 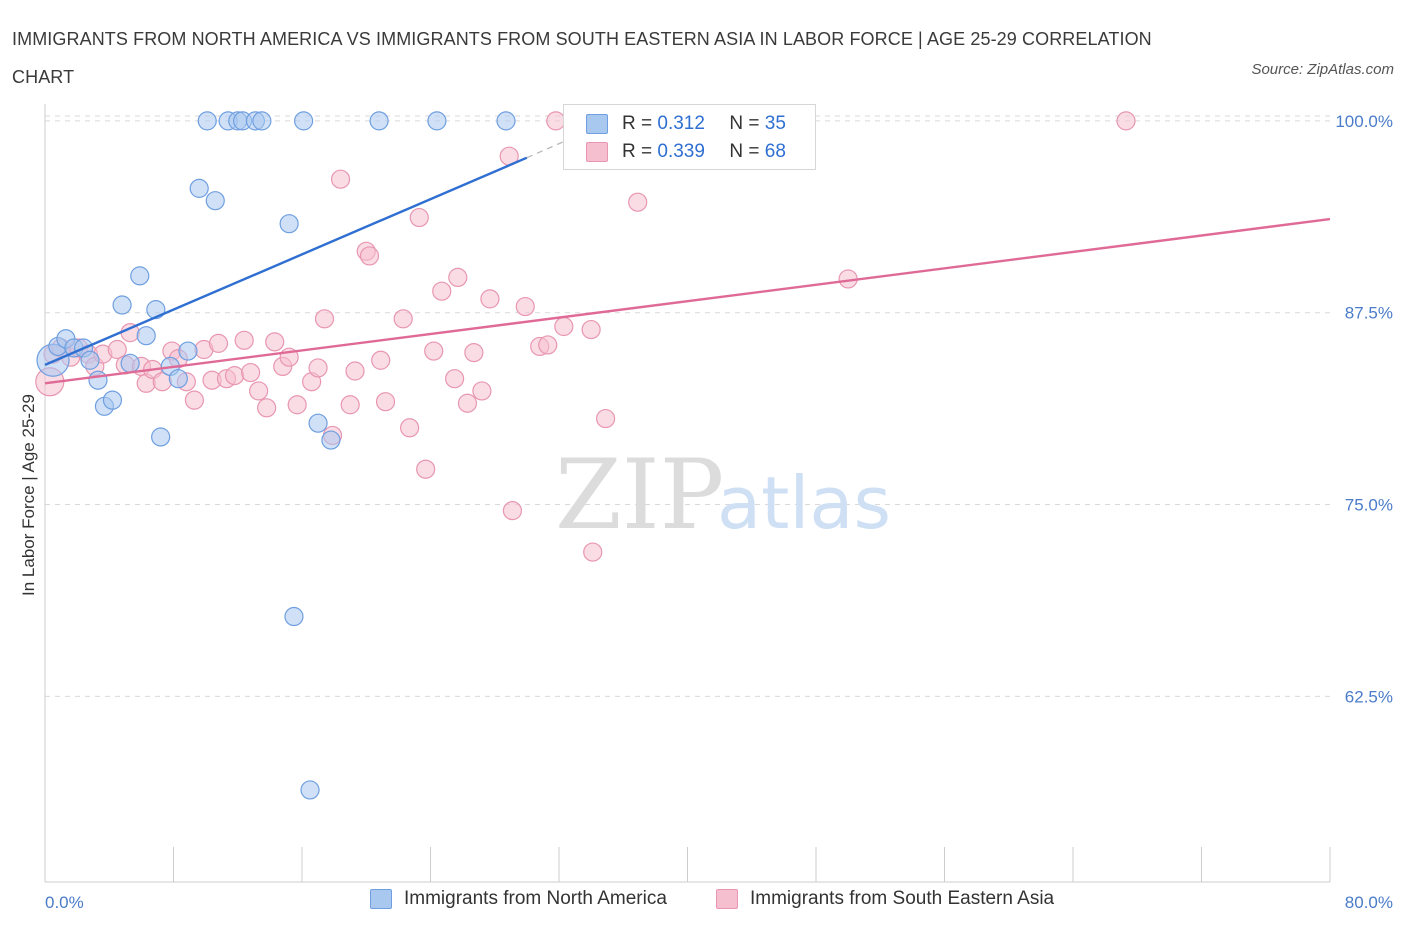 What do you see at coordinates (1369, 902) in the screenshot?
I see `x-tick-label: 80.0%` at bounding box center [1369, 902].